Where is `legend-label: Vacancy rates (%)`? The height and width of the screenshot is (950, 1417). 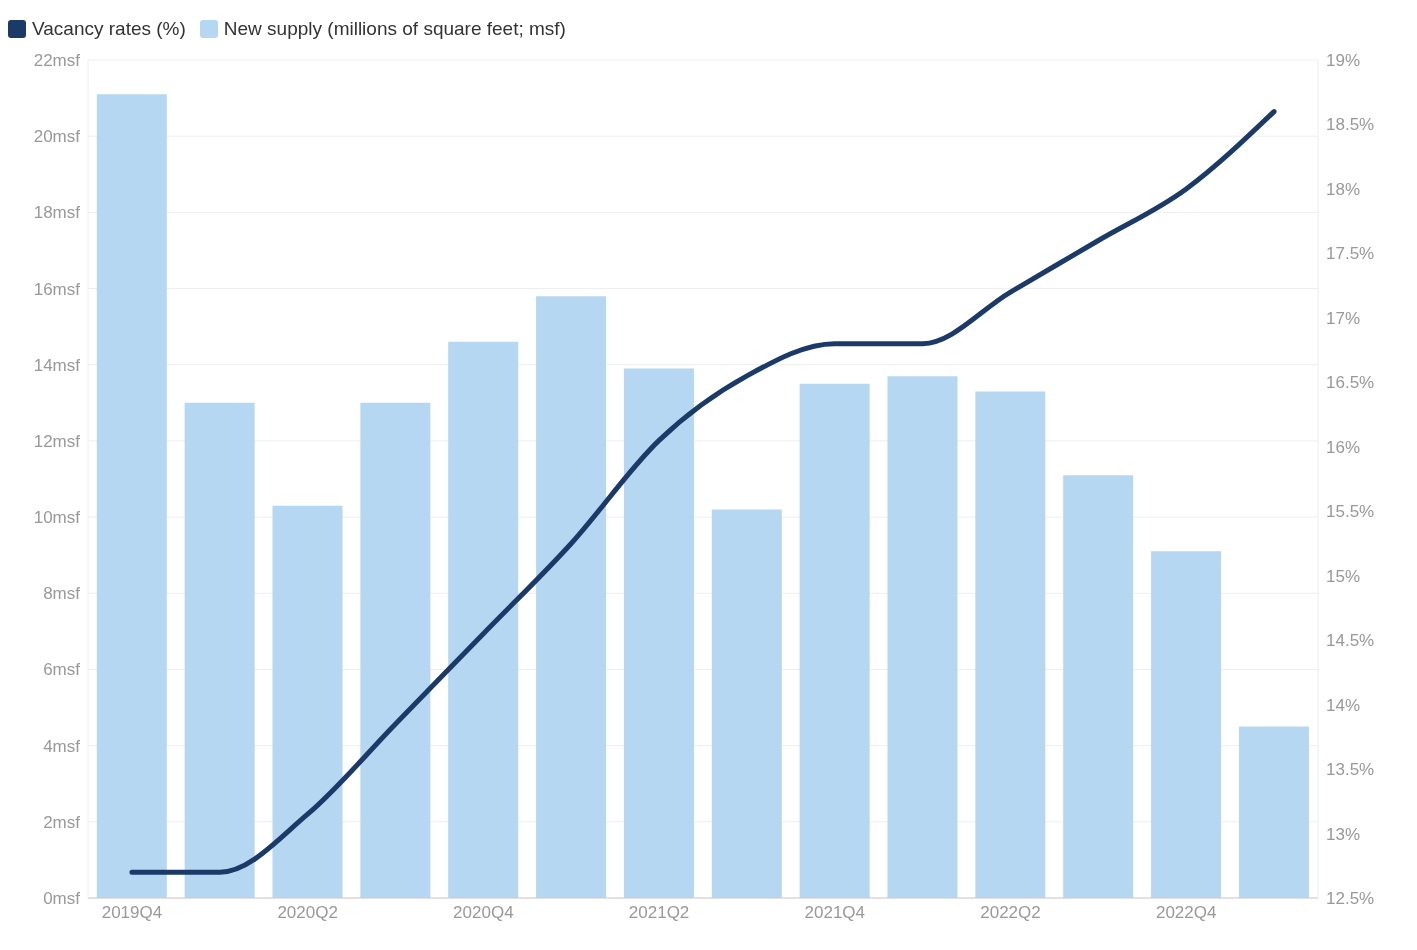 legend-label: Vacancy rates (%) is located at coordinates (108, 29).